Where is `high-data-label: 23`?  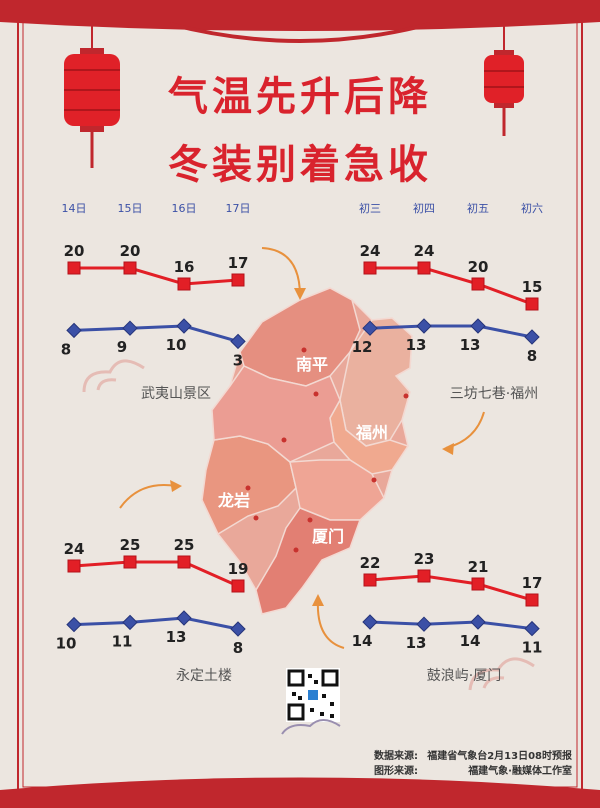
high-data-label: 23 is located at coordinates (424, 559).